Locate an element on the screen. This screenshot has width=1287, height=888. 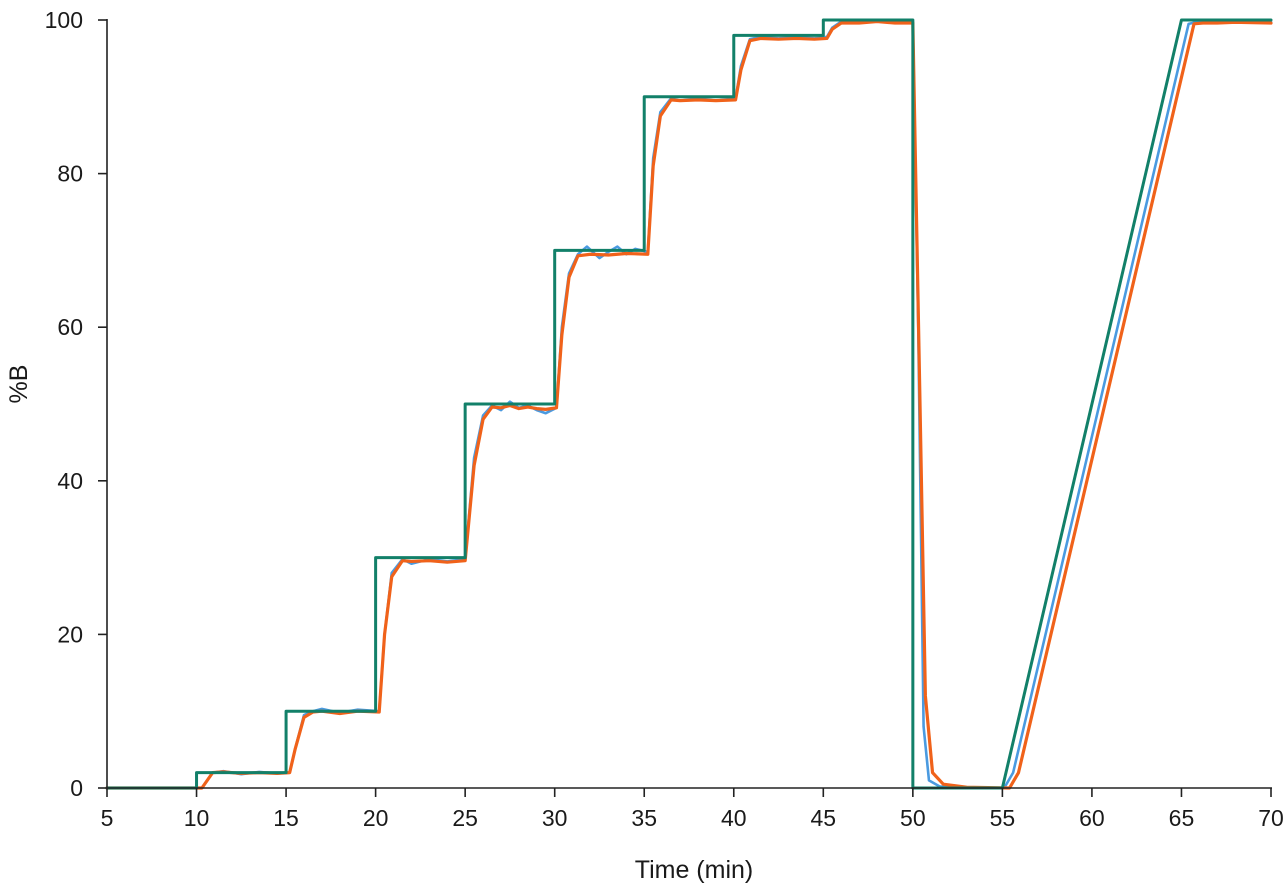
x-tick-label: 35 is located at coordinates (644, 818).